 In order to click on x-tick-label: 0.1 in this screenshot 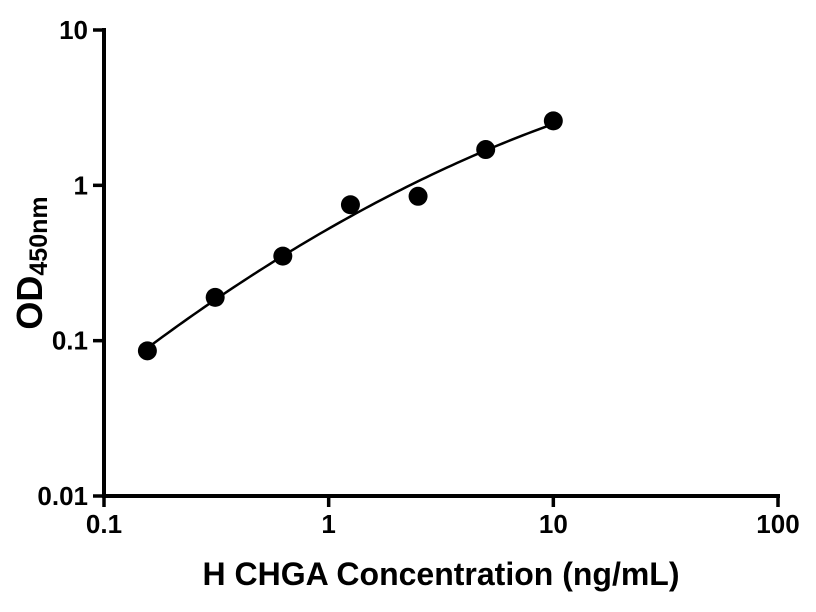, I will do `click(104, 524)`.